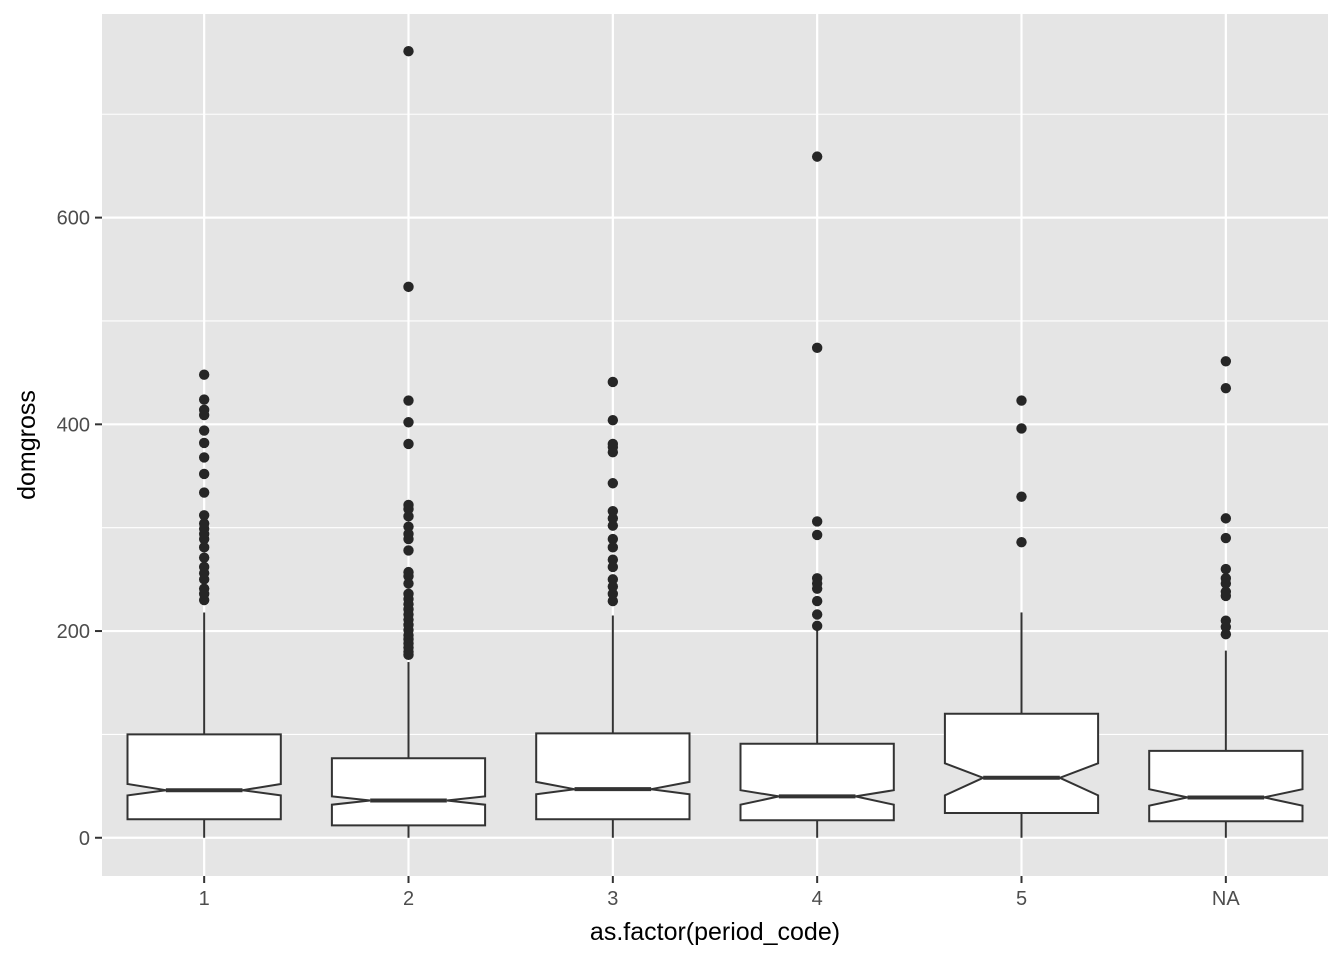 The image size is (1344, 965). Describe the element at coordinates (27, 445) in the screenshot. I see `y-axis-title: domgross` at that location.